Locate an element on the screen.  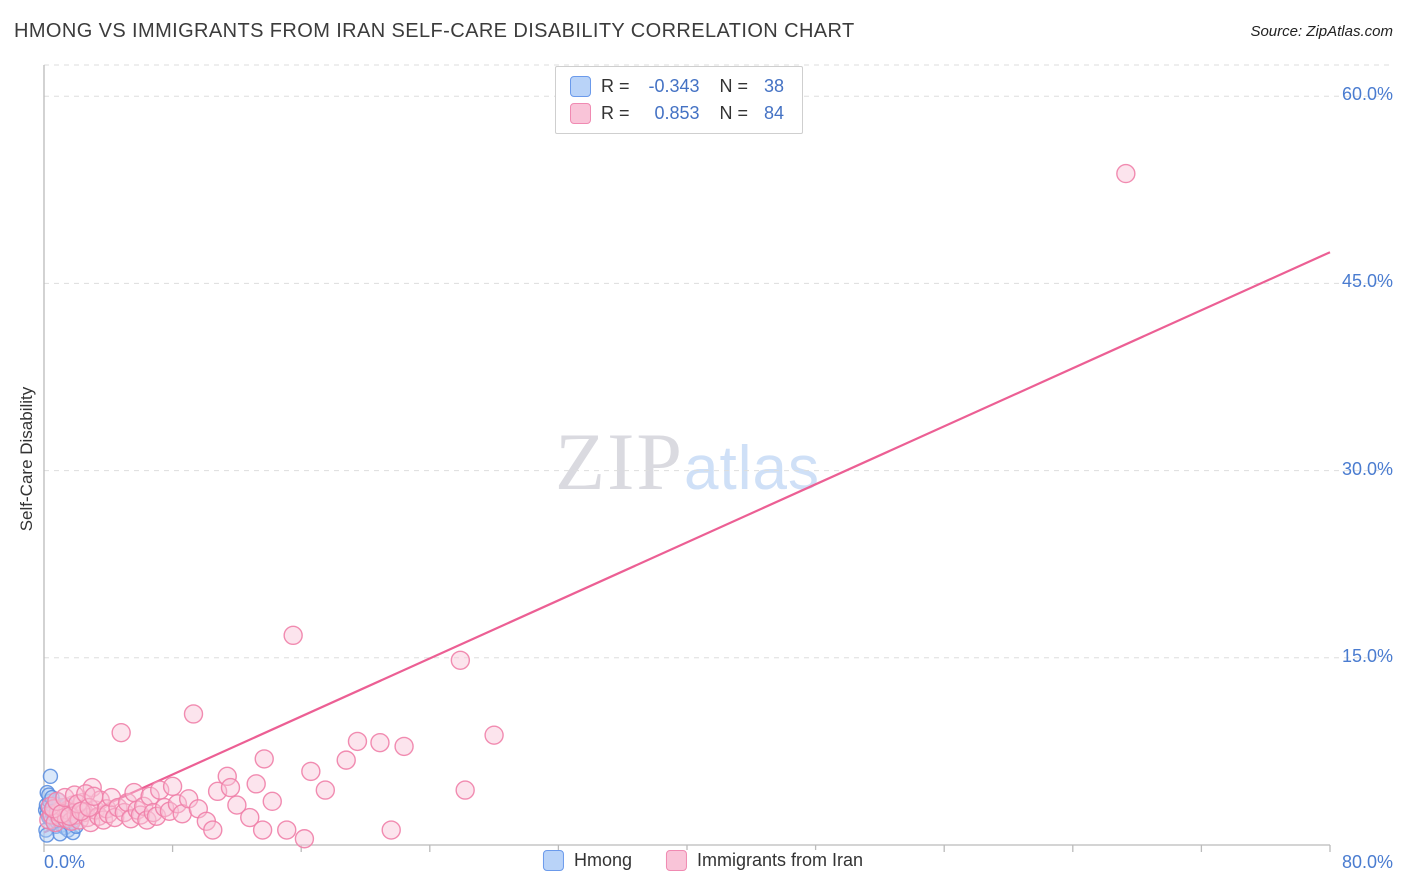
iran-r-value: 0.853 is located at coordinates (677, 113).